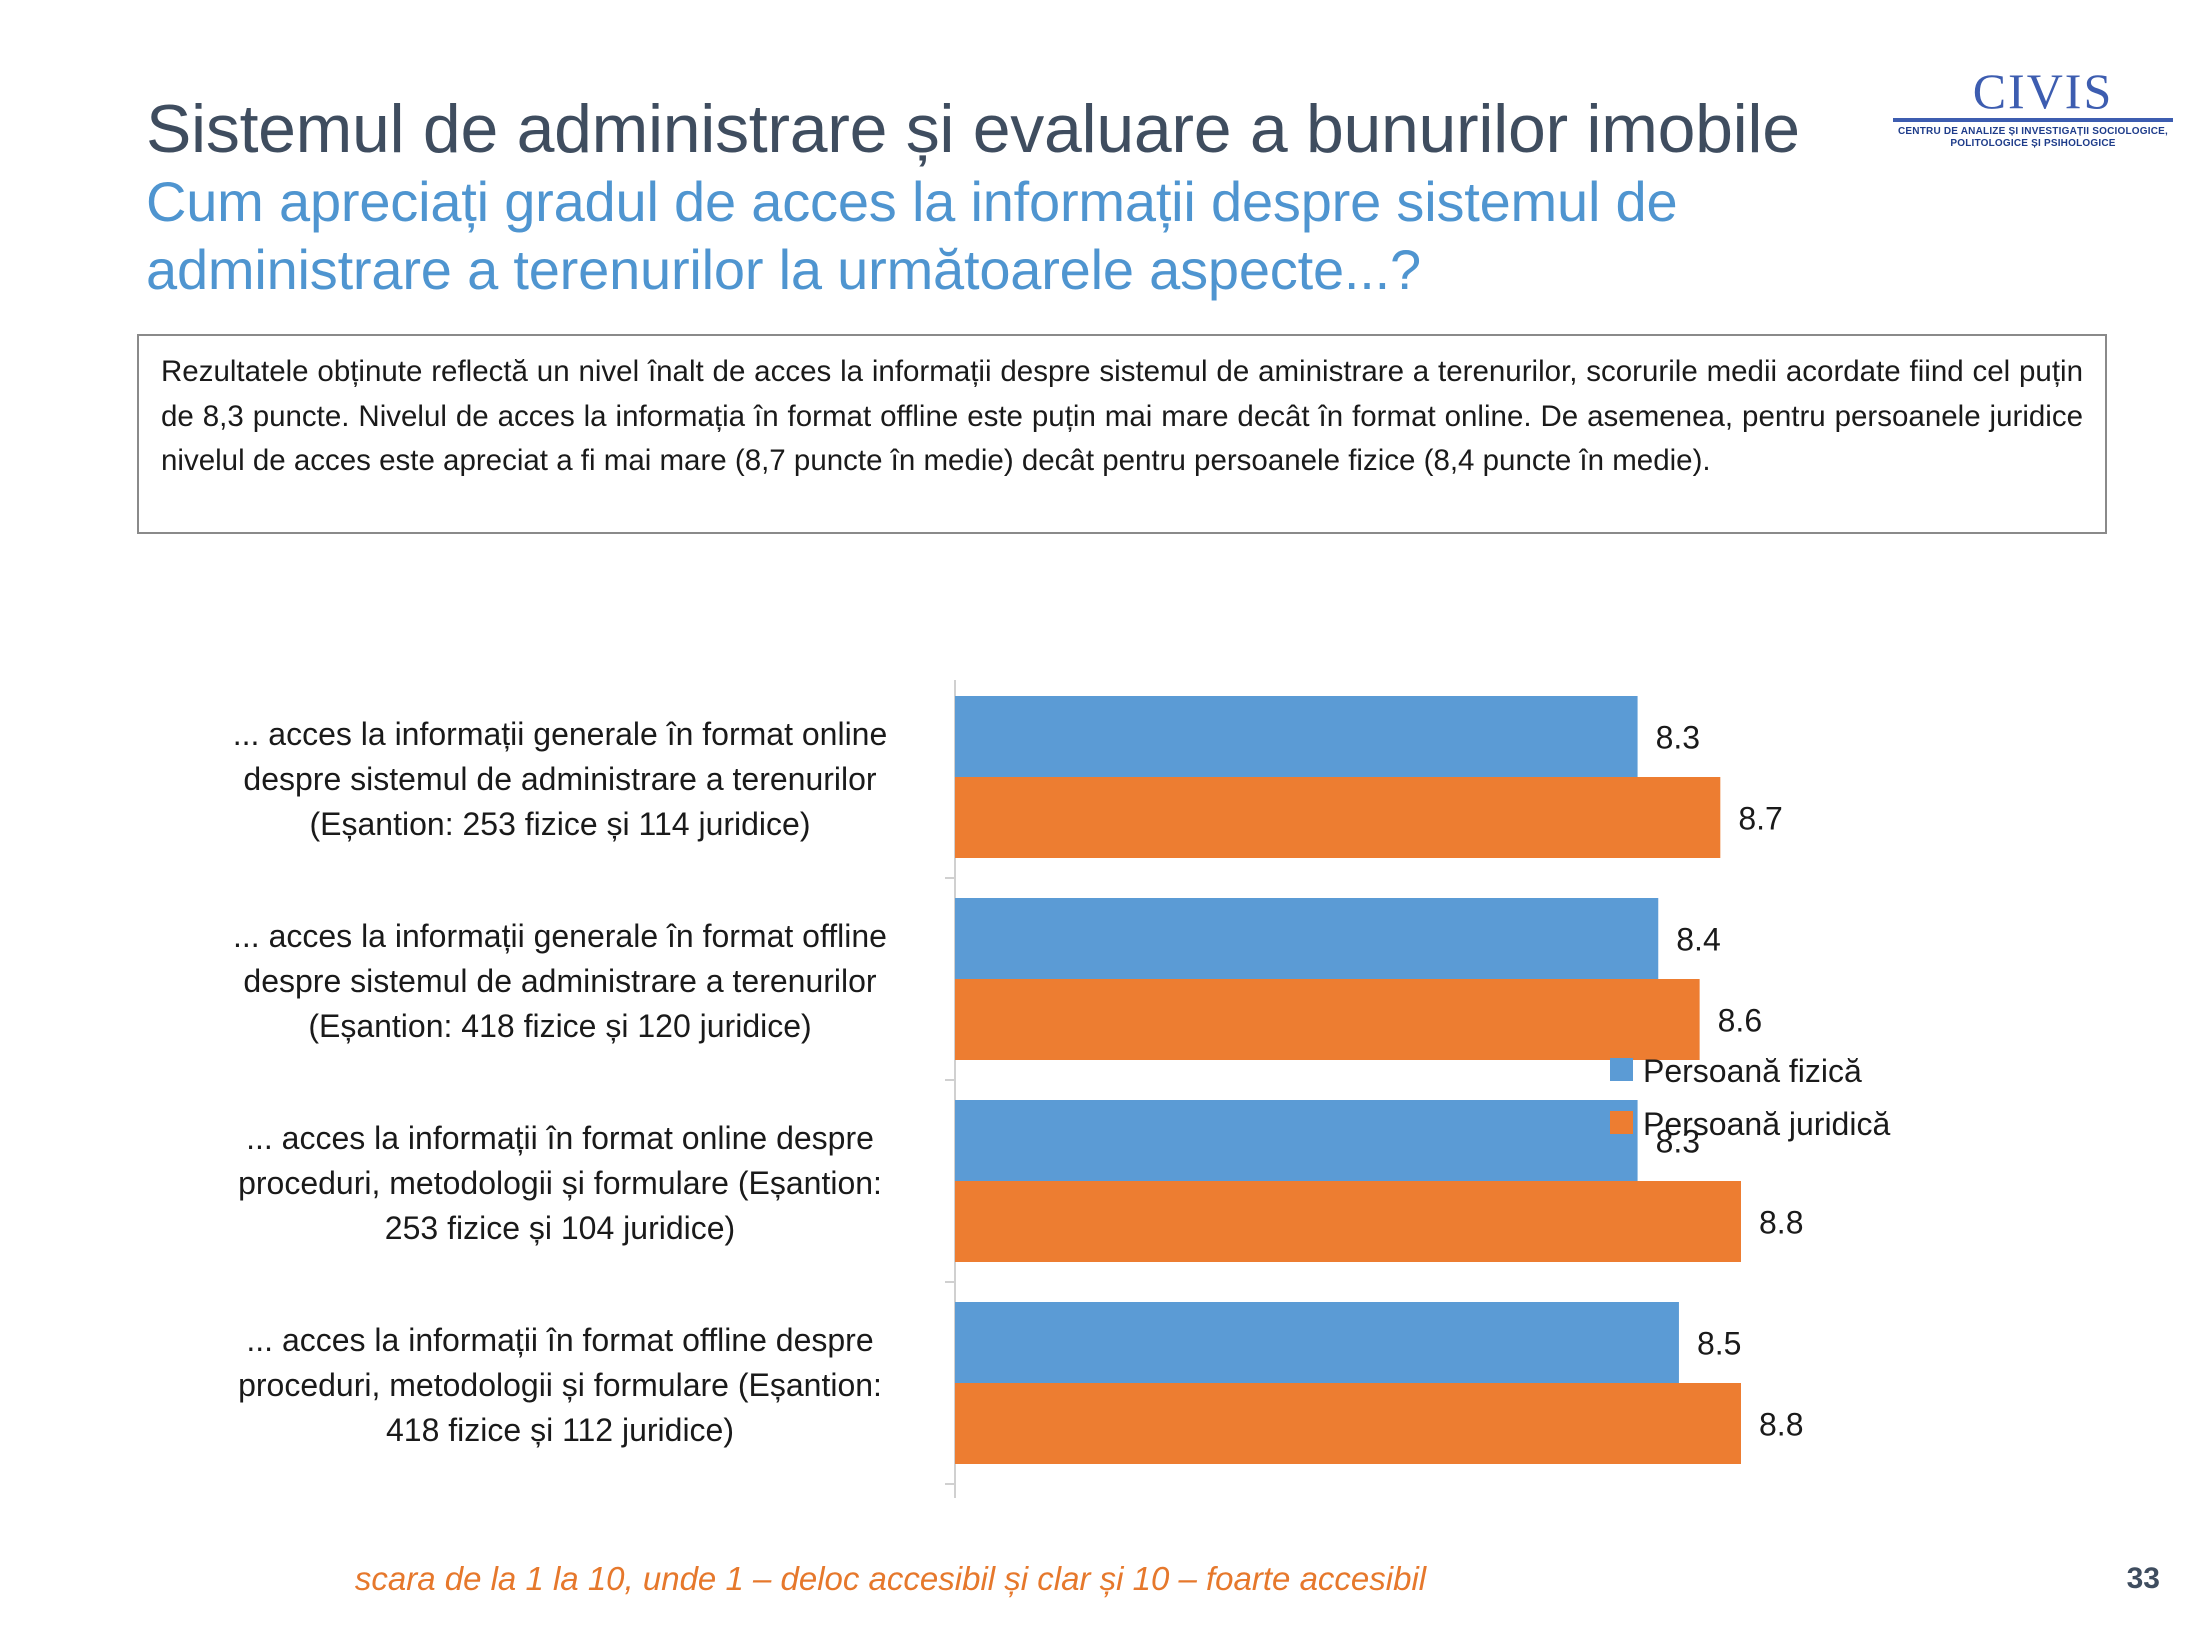 This screenshot has width=2201, height=1651. What do you see at coordinates (2033, 120) in the screenshot?
I see `logo-rule` at bounding box center [2033, 120].